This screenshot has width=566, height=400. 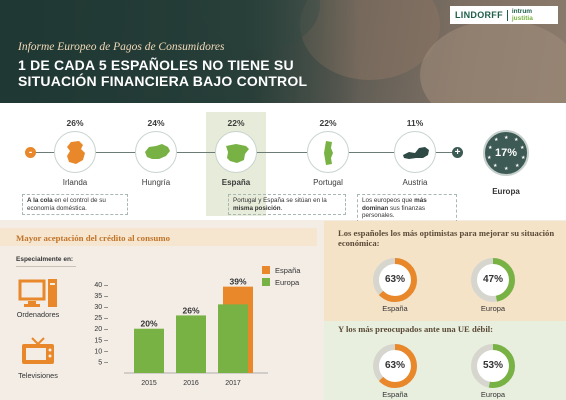 I want to click on credit-title: Mayor aceptación del crédito al consumo, so click(x=93, y=238).